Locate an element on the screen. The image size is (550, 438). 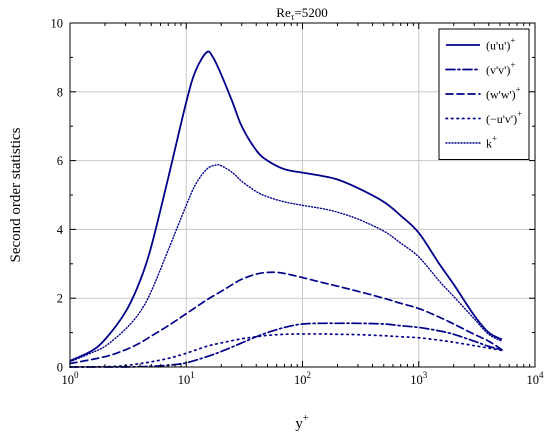
x-tick-label: 10⁴ is located at coordinates (536, 378).